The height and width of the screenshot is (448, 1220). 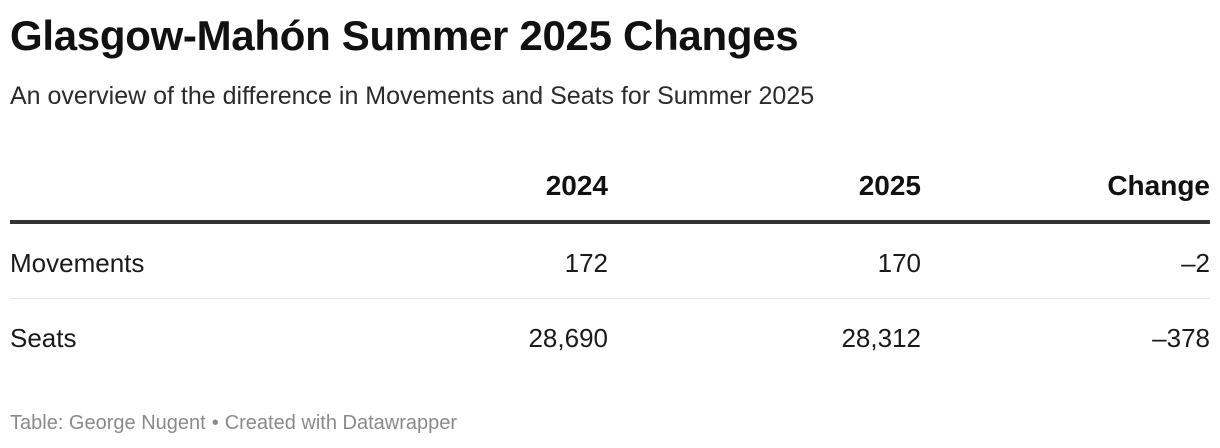 I want to click on cell-movements-2025: 170, so click(x=899, y=263).